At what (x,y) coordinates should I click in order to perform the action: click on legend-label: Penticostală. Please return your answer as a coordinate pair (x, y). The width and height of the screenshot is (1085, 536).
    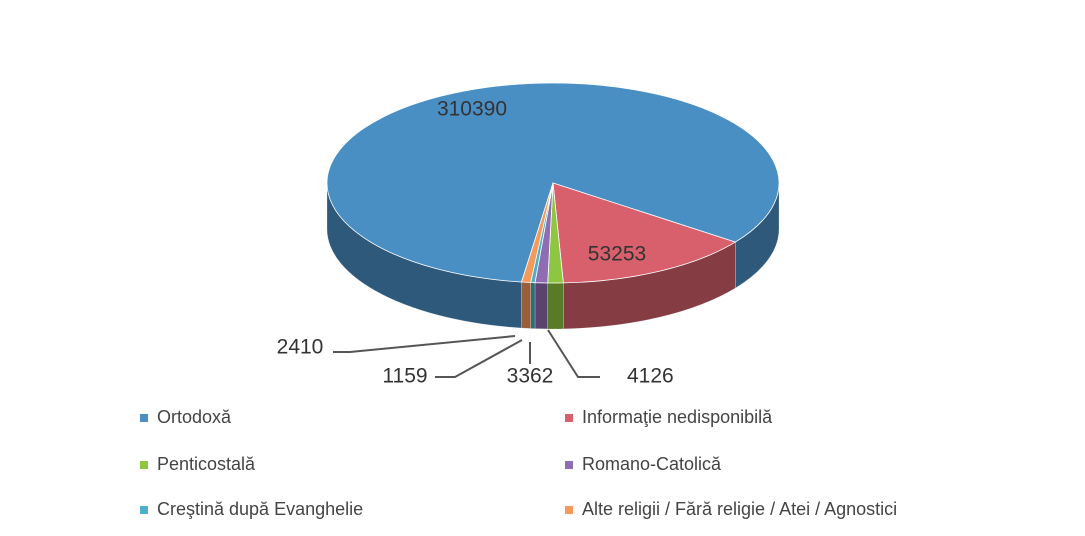
    Looking at the image, I should click on (206, 464).